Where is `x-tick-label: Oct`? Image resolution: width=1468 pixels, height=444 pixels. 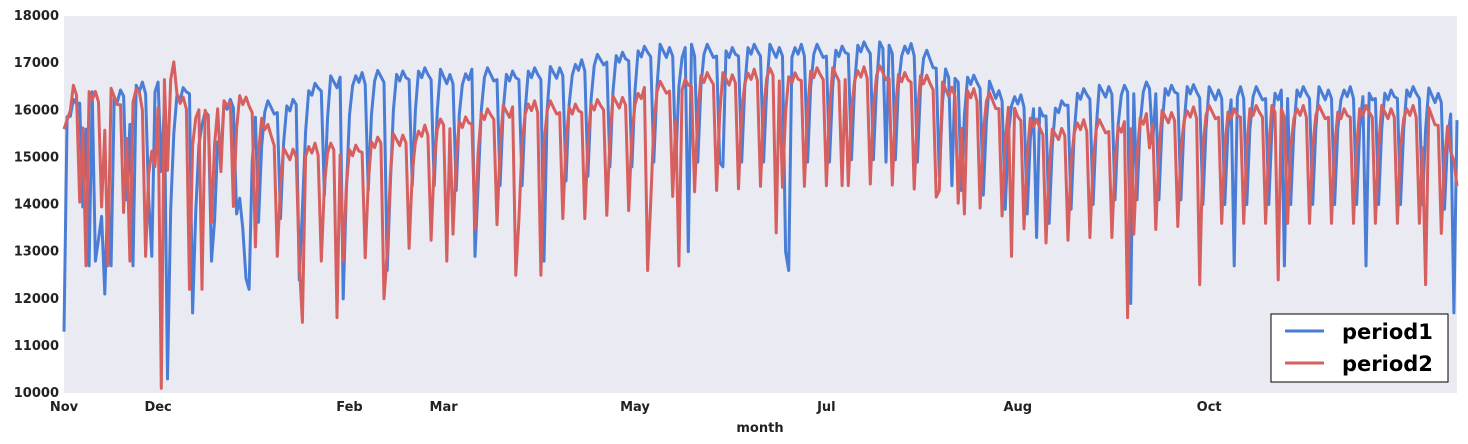
x-tick-label: Oct is located at coordinates (1209, 407).